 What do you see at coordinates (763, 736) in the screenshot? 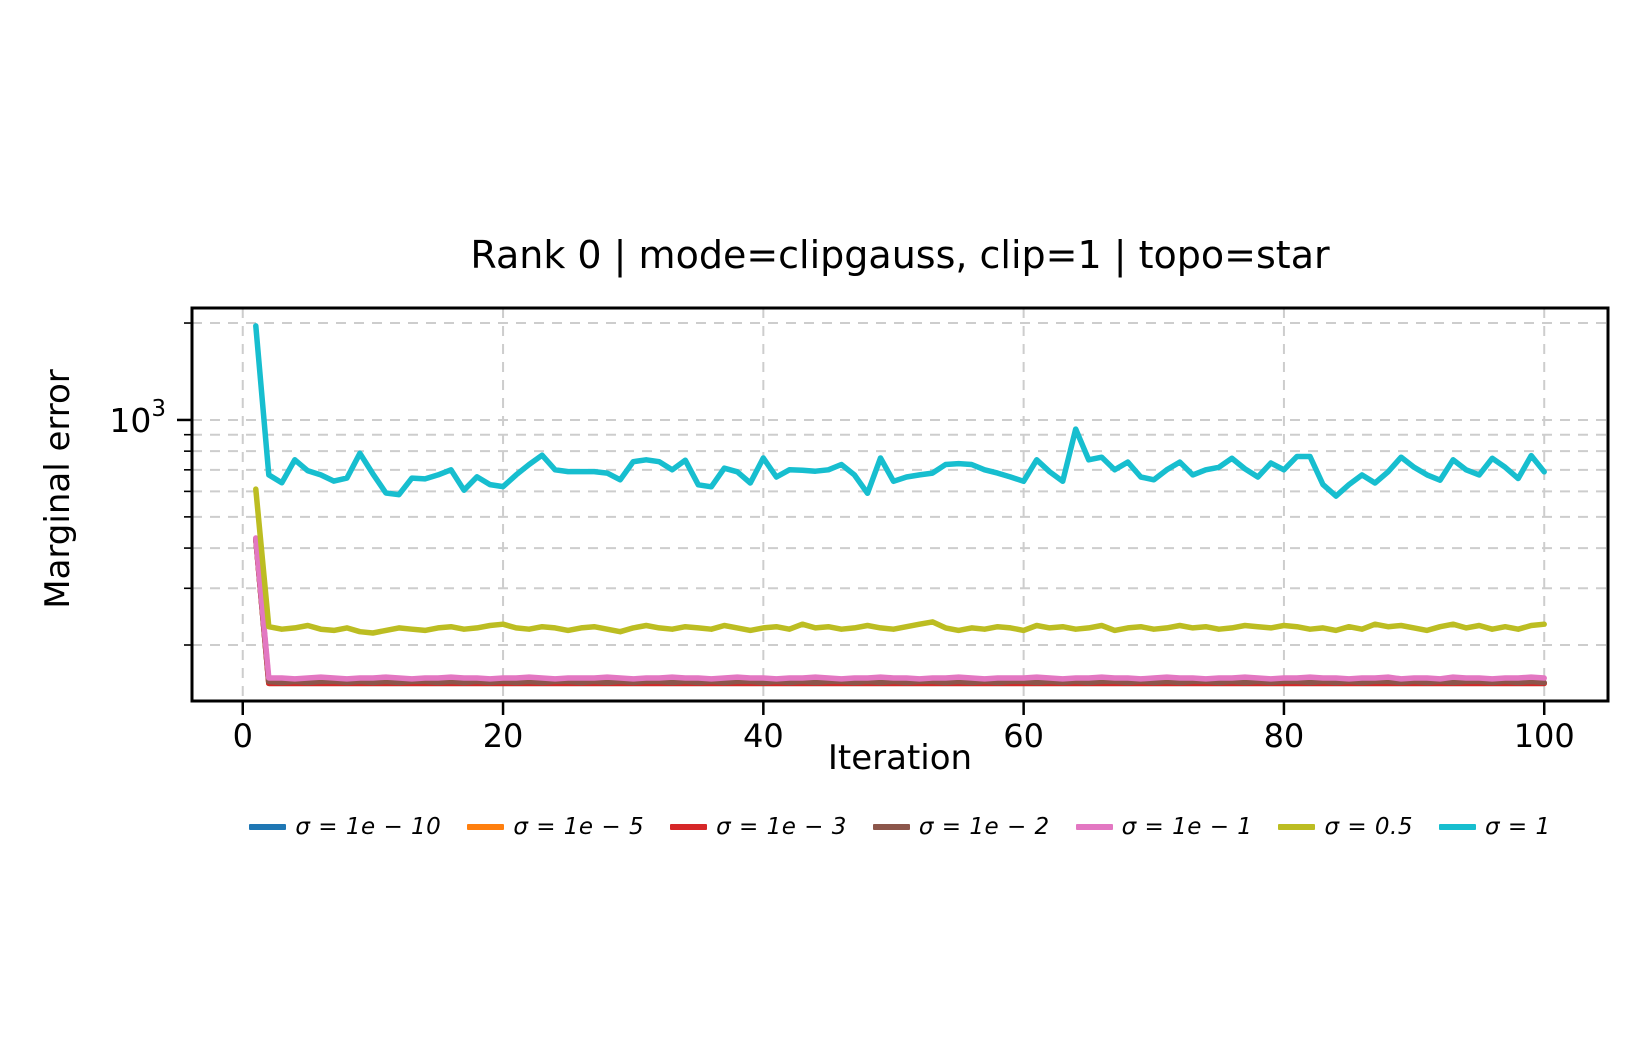
I see `x-tick-label: 40` at bounding box center [763, 736].